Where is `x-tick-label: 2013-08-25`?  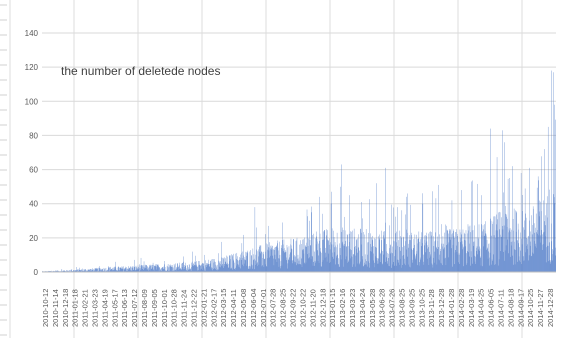
x-tick-label: 2013-08-25 is located at coordinates (401, 308).